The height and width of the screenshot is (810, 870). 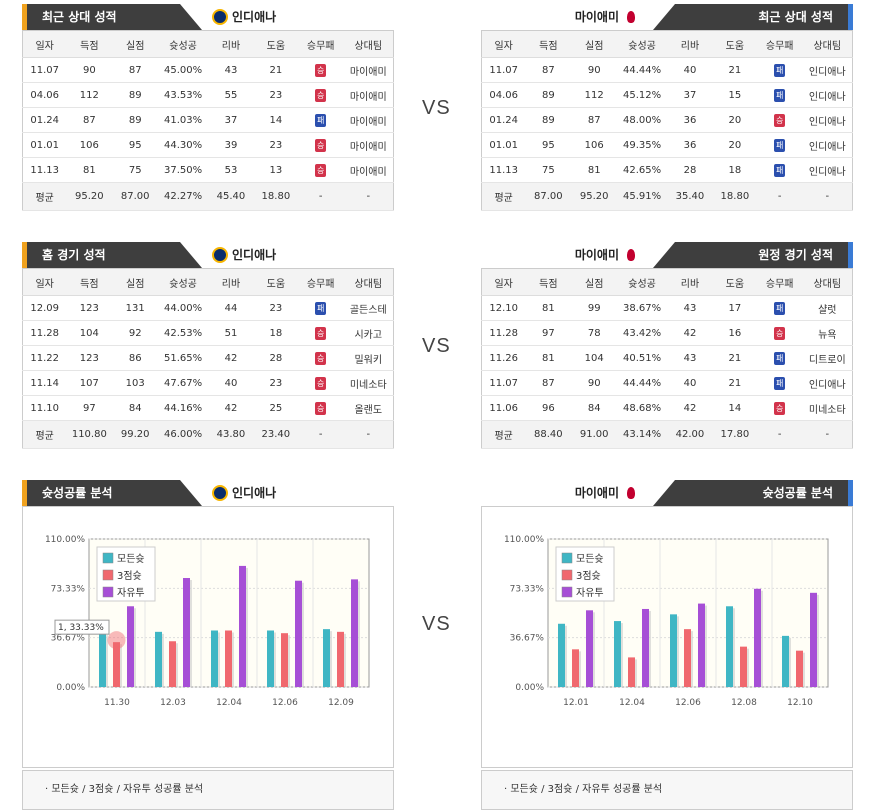 I want to click on table-row: 04.06 89 112 45.12% 37 15 패 인디애나, so click(x=667, y=95).